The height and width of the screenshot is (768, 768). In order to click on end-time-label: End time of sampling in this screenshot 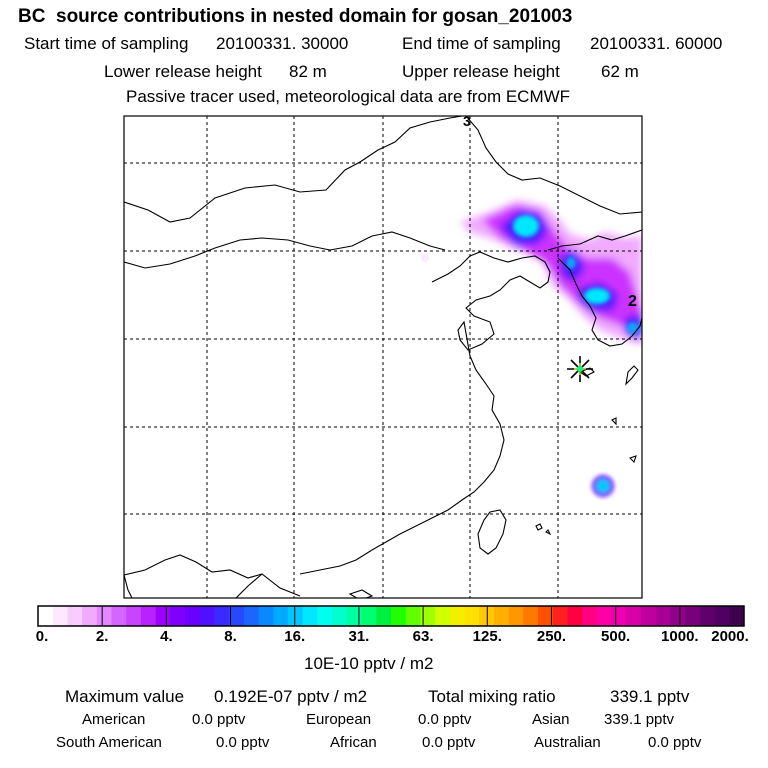, I will do `click(481, 43)`.